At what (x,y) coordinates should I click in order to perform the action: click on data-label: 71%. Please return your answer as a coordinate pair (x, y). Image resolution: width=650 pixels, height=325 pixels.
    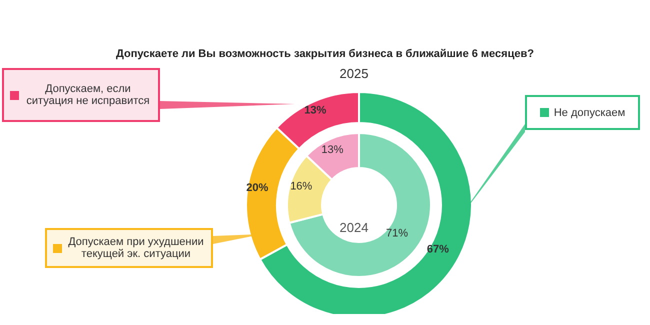
    Looking at the image, I should click on (397, 233).